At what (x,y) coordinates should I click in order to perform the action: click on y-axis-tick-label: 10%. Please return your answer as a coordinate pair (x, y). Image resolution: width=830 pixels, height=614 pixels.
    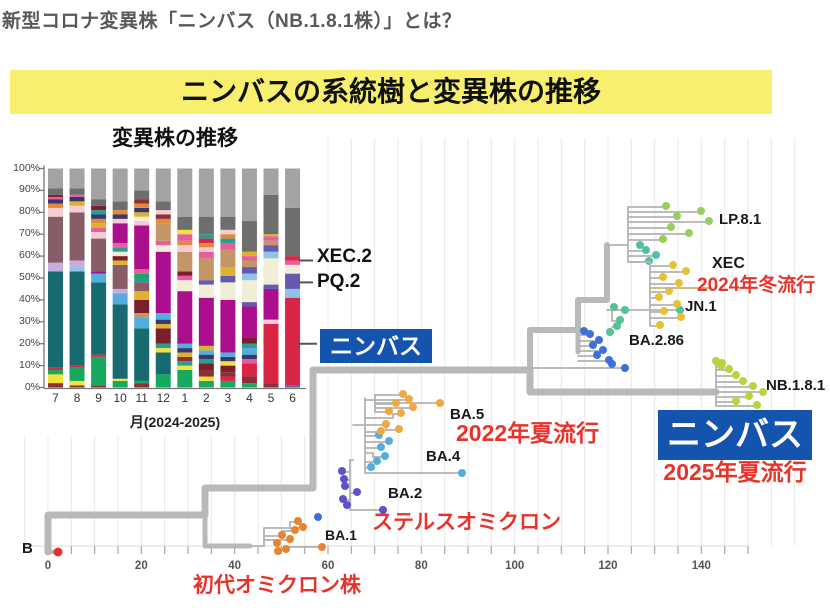
    Looking at the image, I should click on (29, 364).